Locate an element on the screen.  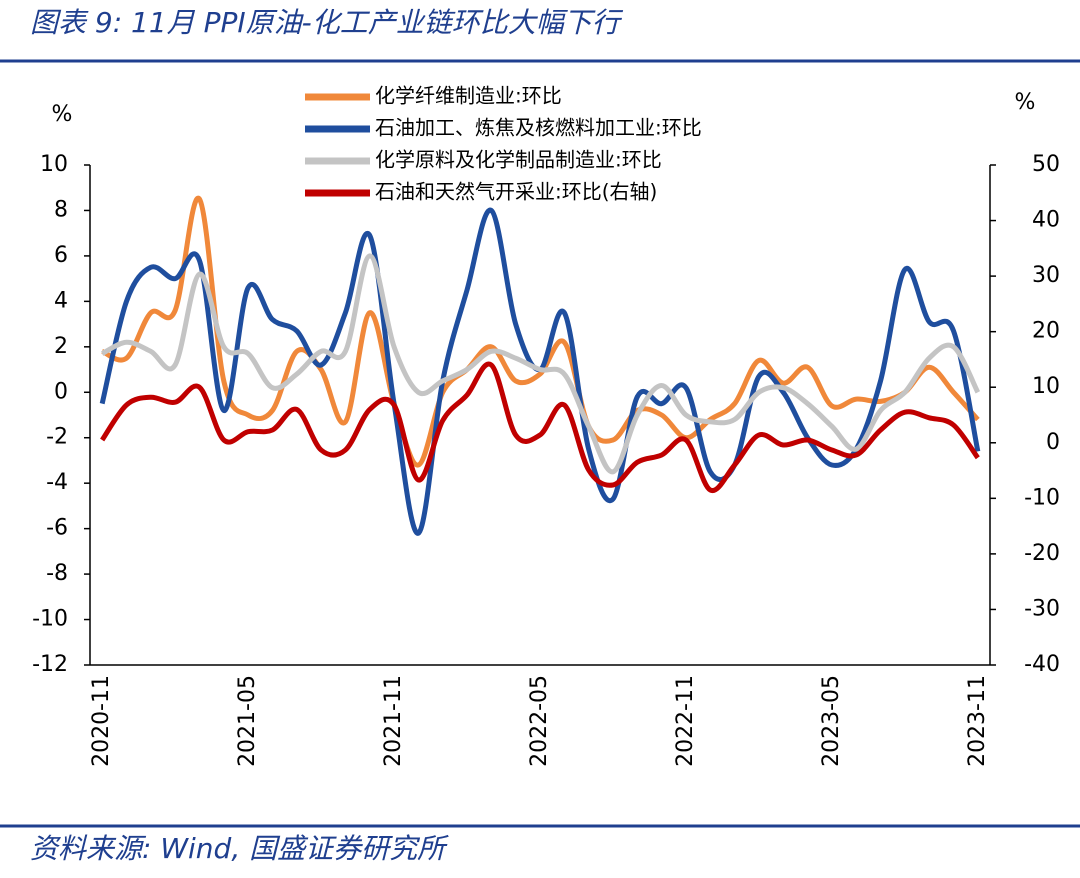
y-tick-label: -6 is located at coordinates (57, 528).